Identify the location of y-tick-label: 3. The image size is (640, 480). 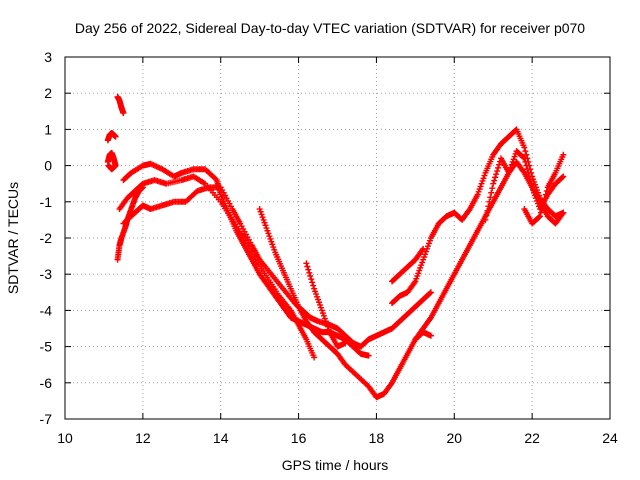
(48, 57).